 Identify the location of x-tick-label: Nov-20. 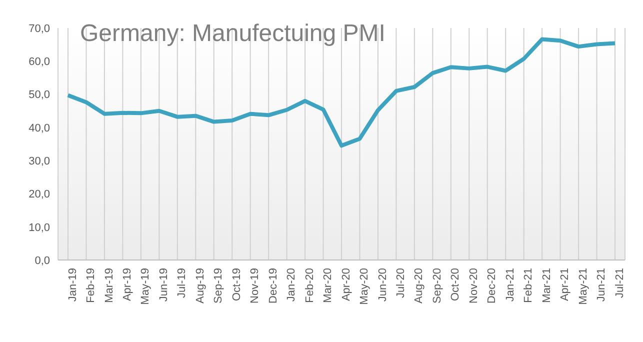
(474, 286).